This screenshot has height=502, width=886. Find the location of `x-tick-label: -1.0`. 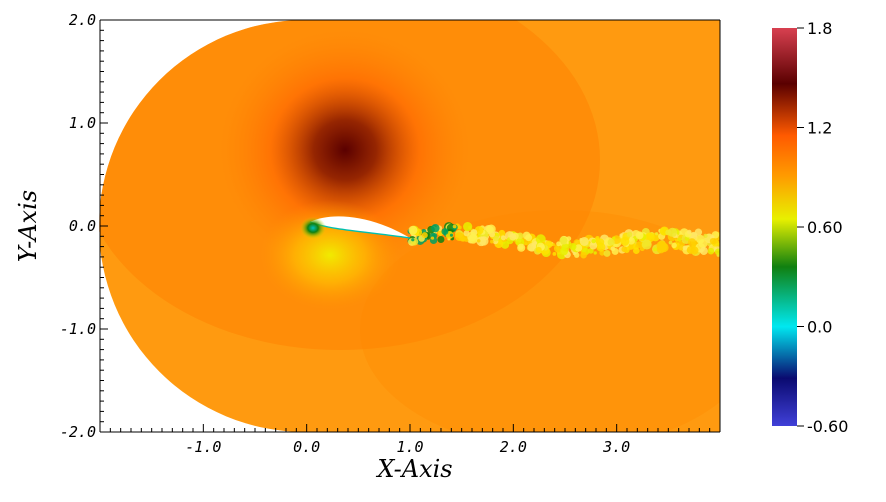

x-tick-label: -1.0 is located at coordinates (203, 447).